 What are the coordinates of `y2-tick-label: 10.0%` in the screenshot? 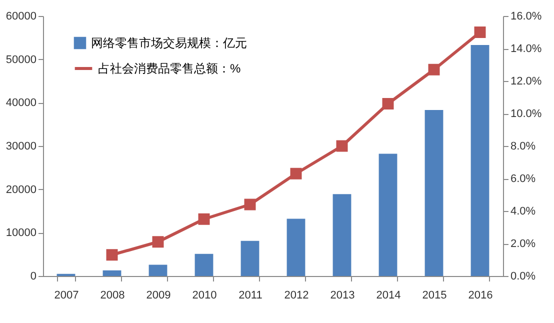 It's located at (526, 114).